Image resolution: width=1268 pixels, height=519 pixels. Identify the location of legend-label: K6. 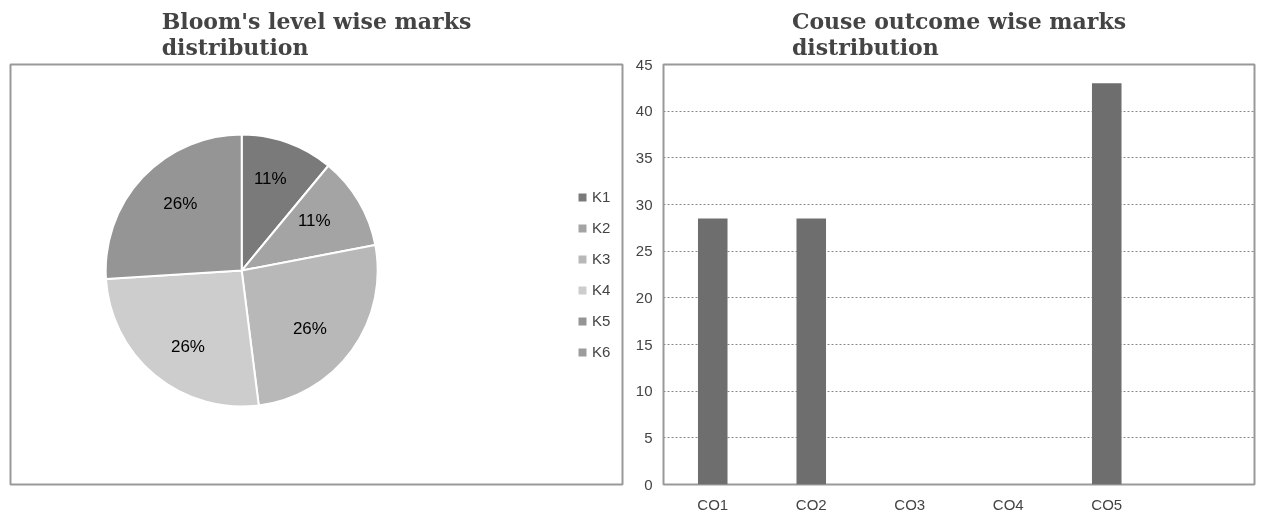
(602, 351).